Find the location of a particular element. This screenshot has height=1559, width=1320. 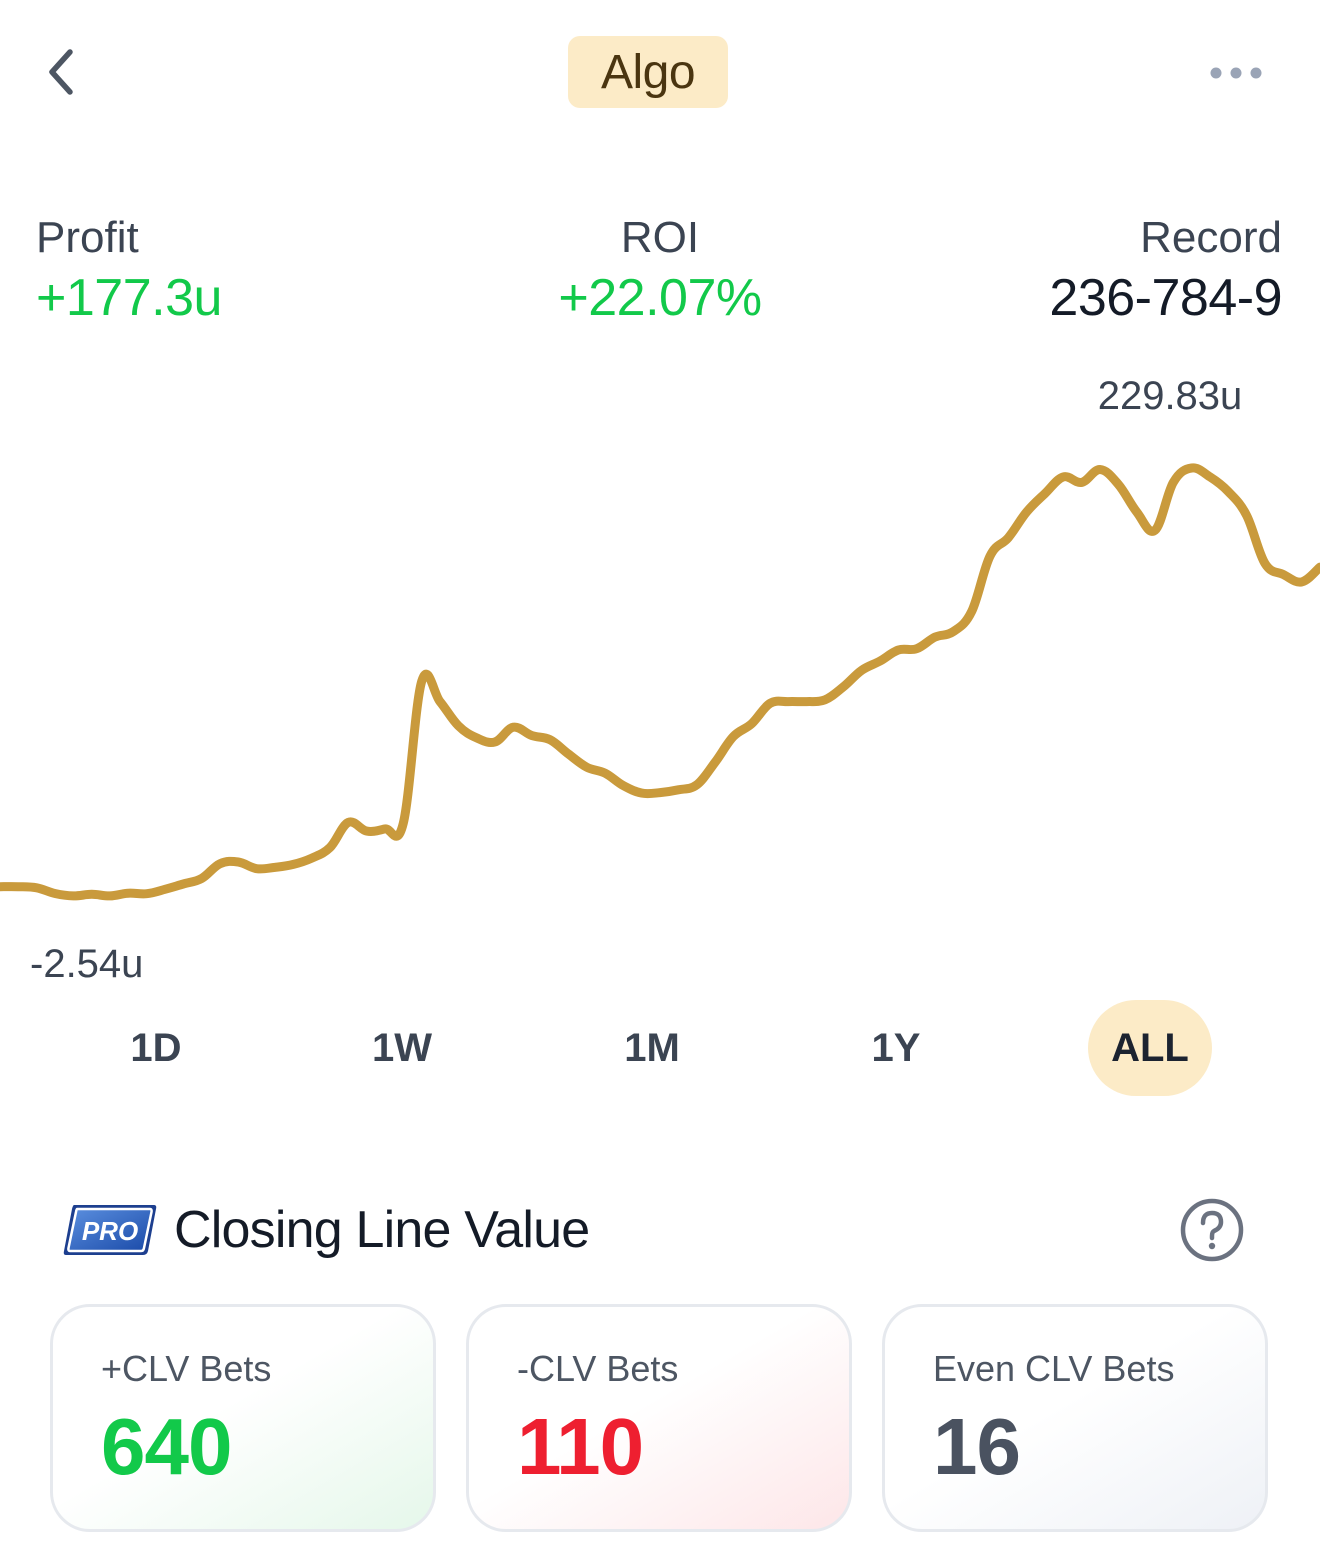

tab-all: ALL is located at coordinates (1150, 1048).